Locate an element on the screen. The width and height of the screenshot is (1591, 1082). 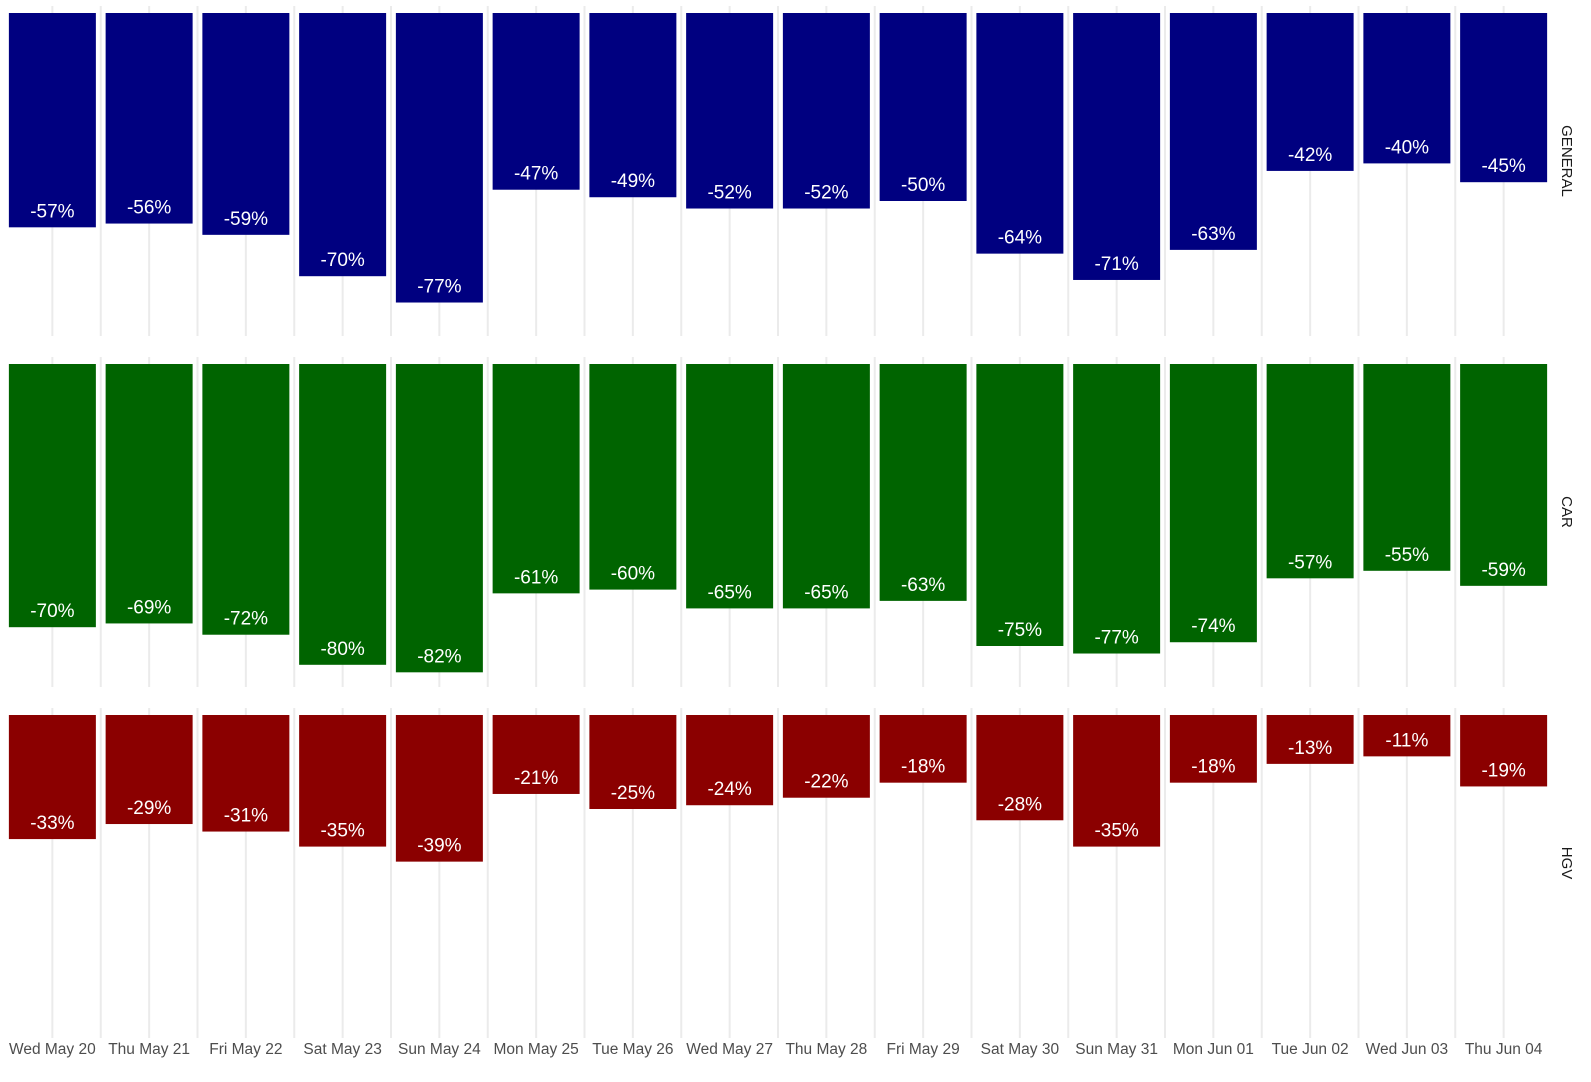
strip-label-car: CAR is located at coordinates (1566, 512).